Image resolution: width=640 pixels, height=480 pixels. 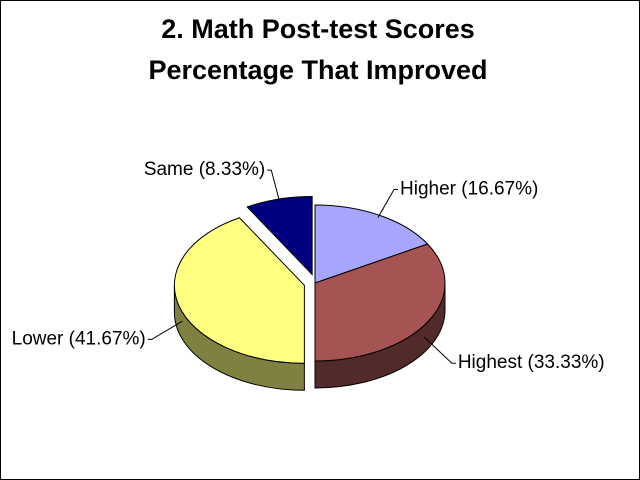 What do you see at coordinates (318, 29) in the screenshot?
I see `chart-title: 2. Math Post-test Scores` at bounding box center [318, 29].